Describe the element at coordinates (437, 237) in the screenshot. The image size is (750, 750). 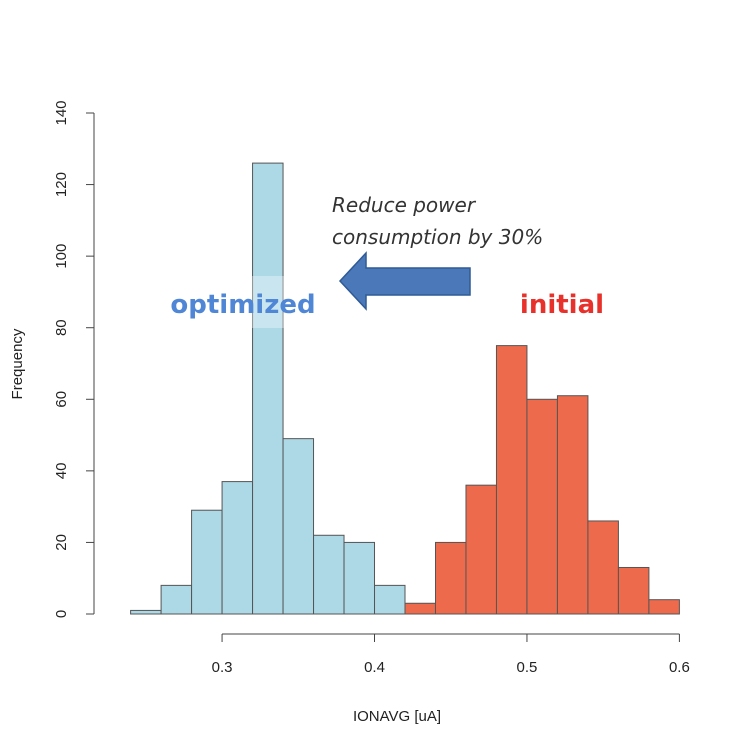
I see `annotation-line-2: consumption by 30%` at that location.